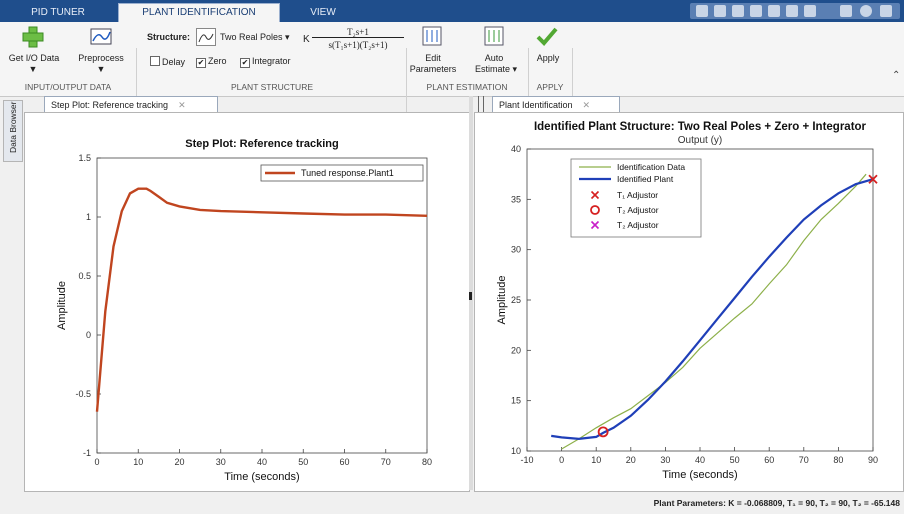 The height and width of the screenshot is (514, 904). Describe the element at coordinates (470, 296) in the screenshot. I see `splitter-handle` at that location.